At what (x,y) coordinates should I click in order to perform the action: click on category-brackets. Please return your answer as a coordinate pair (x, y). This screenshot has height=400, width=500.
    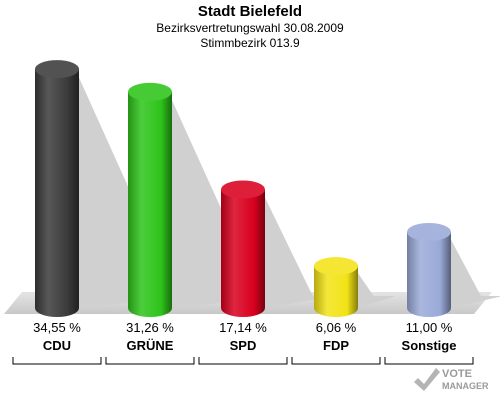
    Looking at the image, I should click on (243, 361).